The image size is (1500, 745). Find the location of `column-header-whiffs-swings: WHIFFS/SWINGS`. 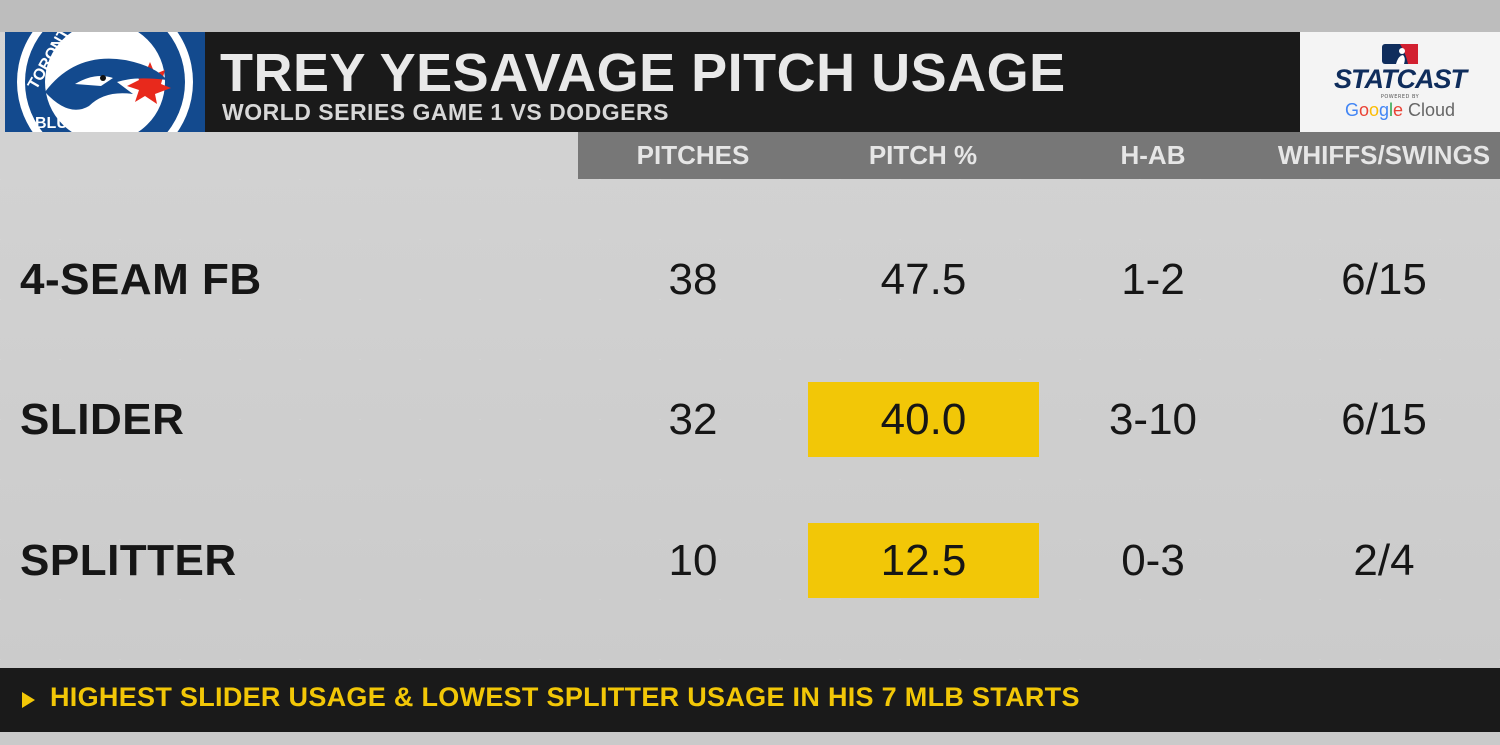

column-header-whiffs-swings: WHIFFS/SWINGS is located at coordinates (1384, 155).